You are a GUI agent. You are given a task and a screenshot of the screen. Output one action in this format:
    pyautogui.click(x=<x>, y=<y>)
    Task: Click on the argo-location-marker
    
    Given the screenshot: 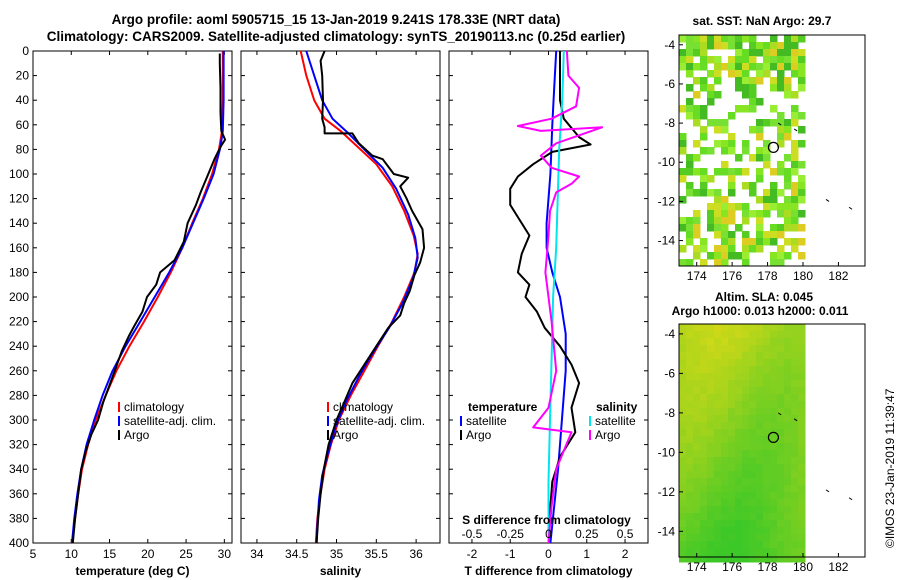 What is the action you would take?
    pyautogui.click(x=773, y=437)
    